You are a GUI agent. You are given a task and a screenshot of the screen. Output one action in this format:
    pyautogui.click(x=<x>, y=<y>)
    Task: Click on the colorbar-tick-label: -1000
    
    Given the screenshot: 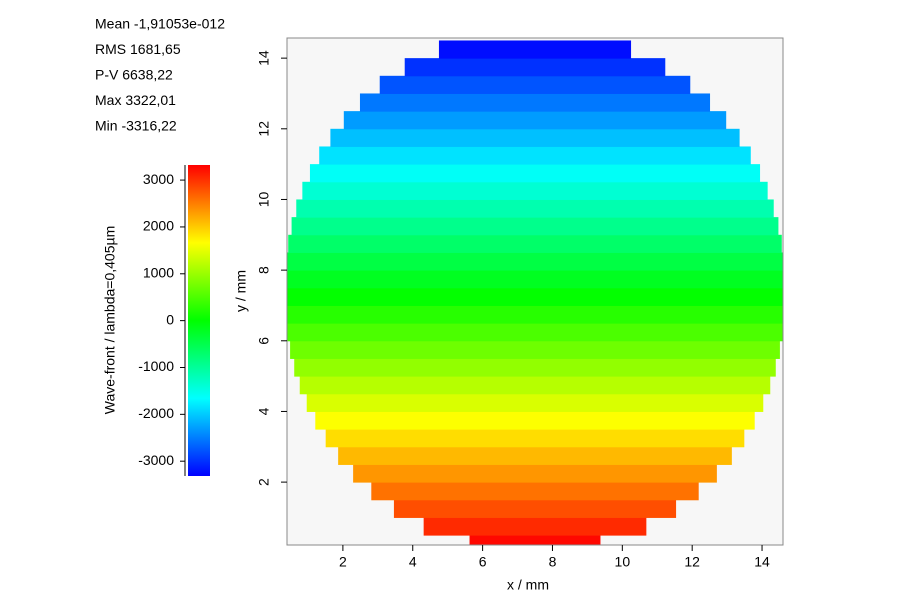 What is the action you would take?
    pyautogui.click(x=156, y=366)
    